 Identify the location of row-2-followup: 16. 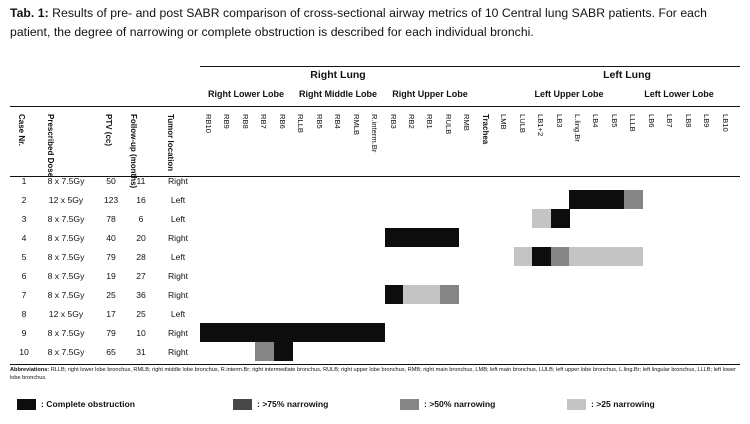
(141, 200).